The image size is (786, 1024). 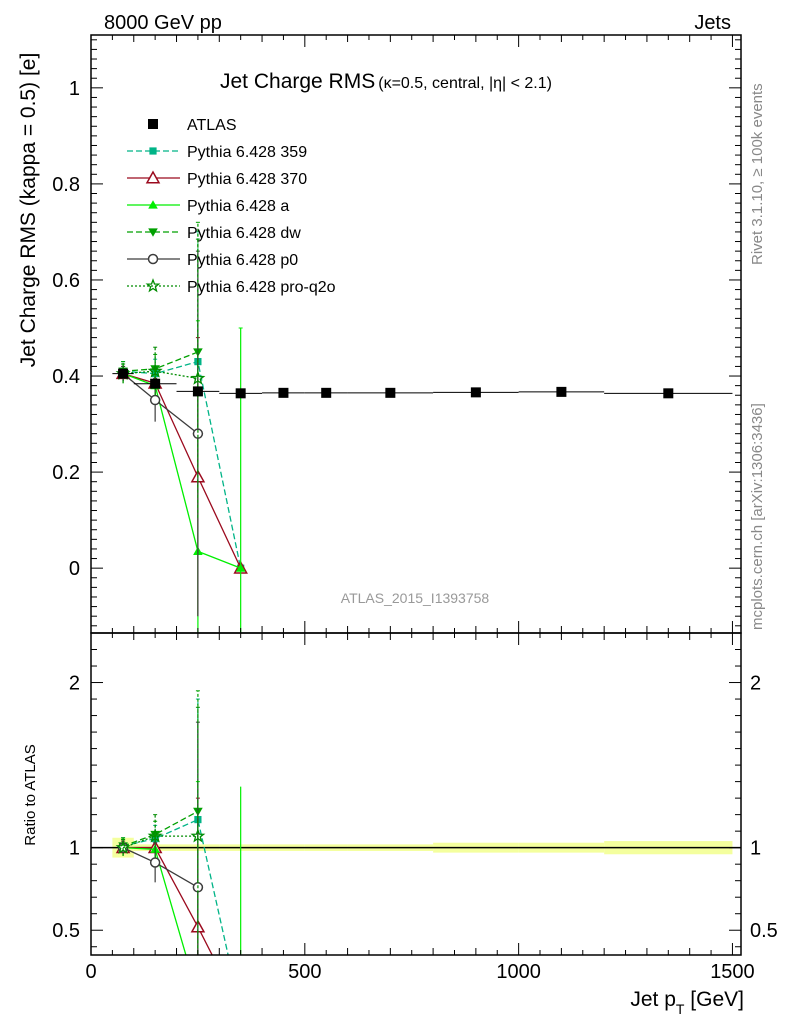 What do you see at coordinates (261, 287) in the screenshot?
I see `legend-label: Pythia 6.428 pro-q2o` at bounding box center [261, 287].